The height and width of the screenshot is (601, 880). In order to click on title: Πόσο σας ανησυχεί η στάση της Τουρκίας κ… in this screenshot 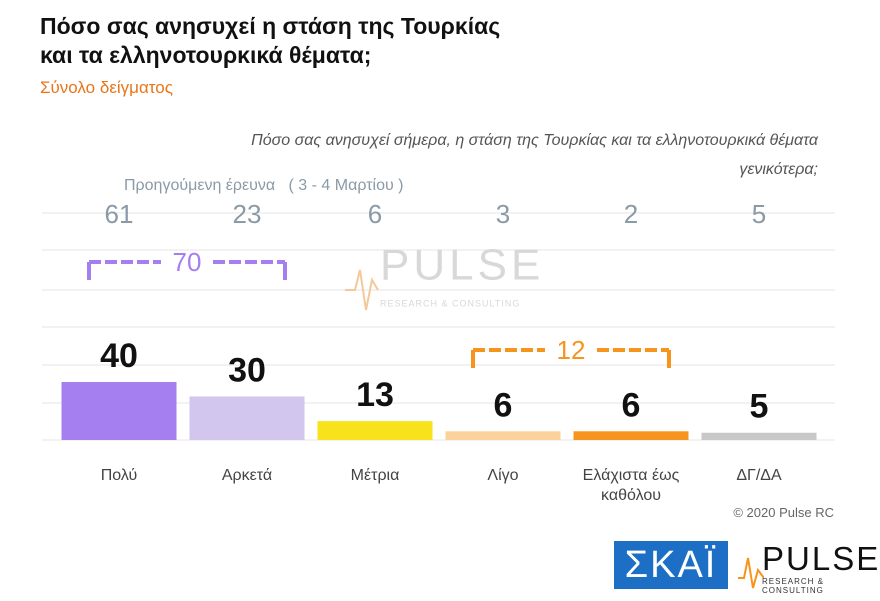, I will do `click(270, 41)`.